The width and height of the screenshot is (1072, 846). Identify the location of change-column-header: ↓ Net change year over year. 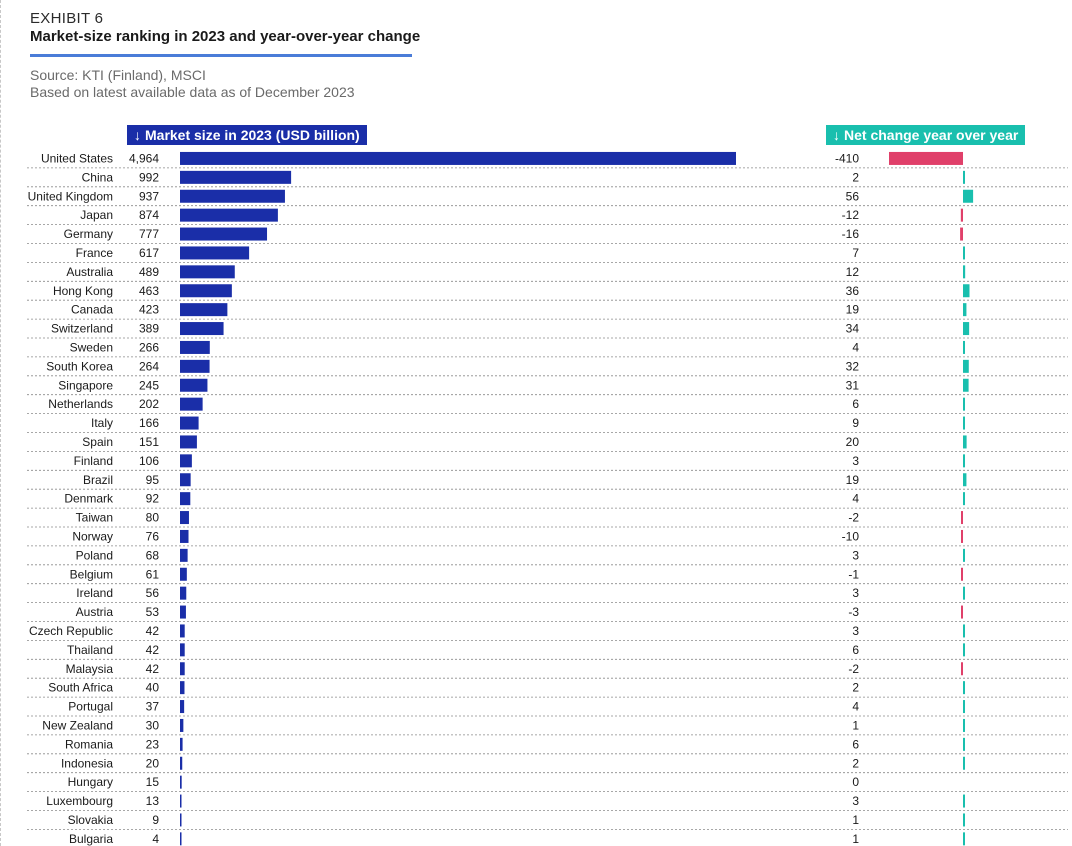
(926, 135).